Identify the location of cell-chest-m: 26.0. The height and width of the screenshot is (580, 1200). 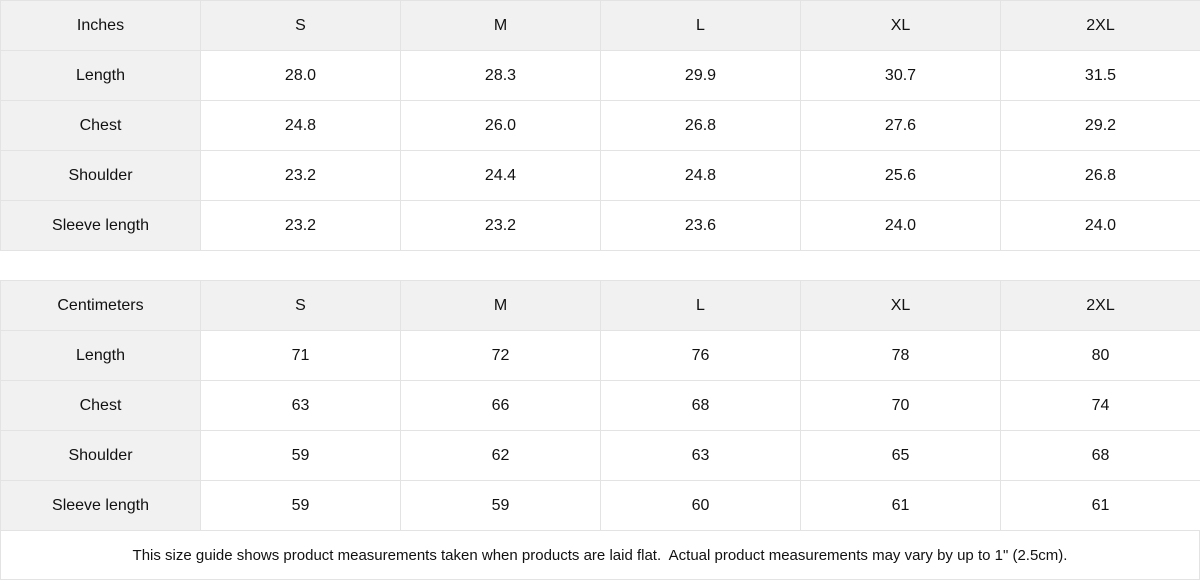
(500, 125).